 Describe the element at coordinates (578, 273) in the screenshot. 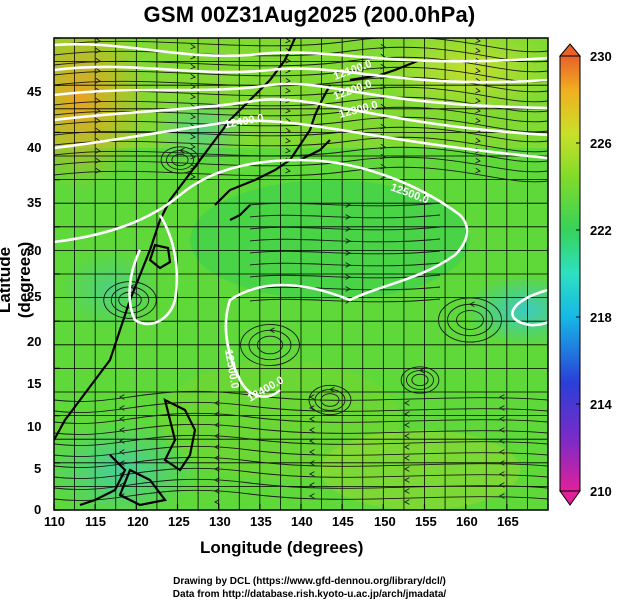

I see `colorbar-tickmarks` at that location.